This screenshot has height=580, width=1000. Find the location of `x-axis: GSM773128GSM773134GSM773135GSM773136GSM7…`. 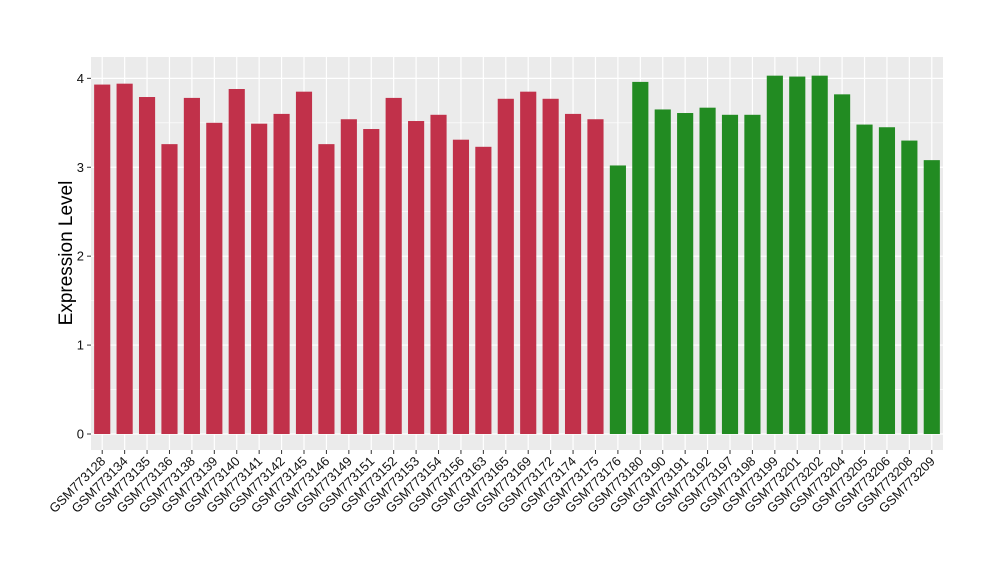

x-axis: GSM773128GSM773134GSM773135GSM773136GSM7… is located at coordinates (492, 483).